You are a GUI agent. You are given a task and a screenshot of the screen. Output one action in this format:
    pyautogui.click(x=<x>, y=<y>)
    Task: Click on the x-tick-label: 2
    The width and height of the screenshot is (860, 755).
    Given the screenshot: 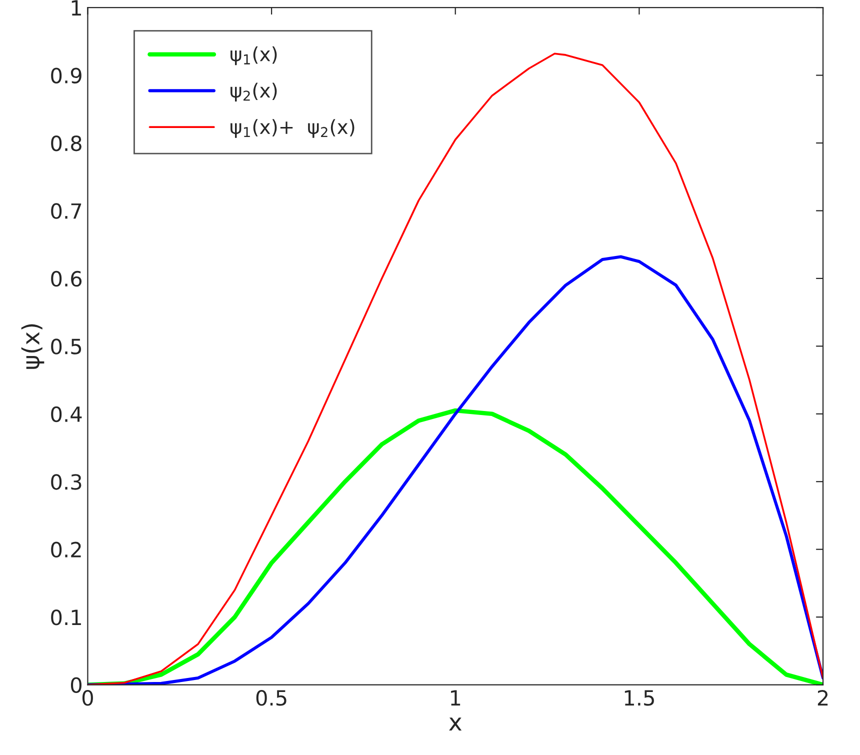 What is the action you would take?
    pyautogui.click(x=823, y=698)
    